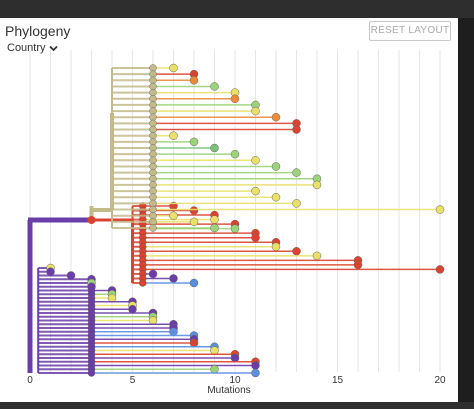 The height and width of the screenshot is (409, 474). I want to click on x-tick-label: 15, so click(338, 379).